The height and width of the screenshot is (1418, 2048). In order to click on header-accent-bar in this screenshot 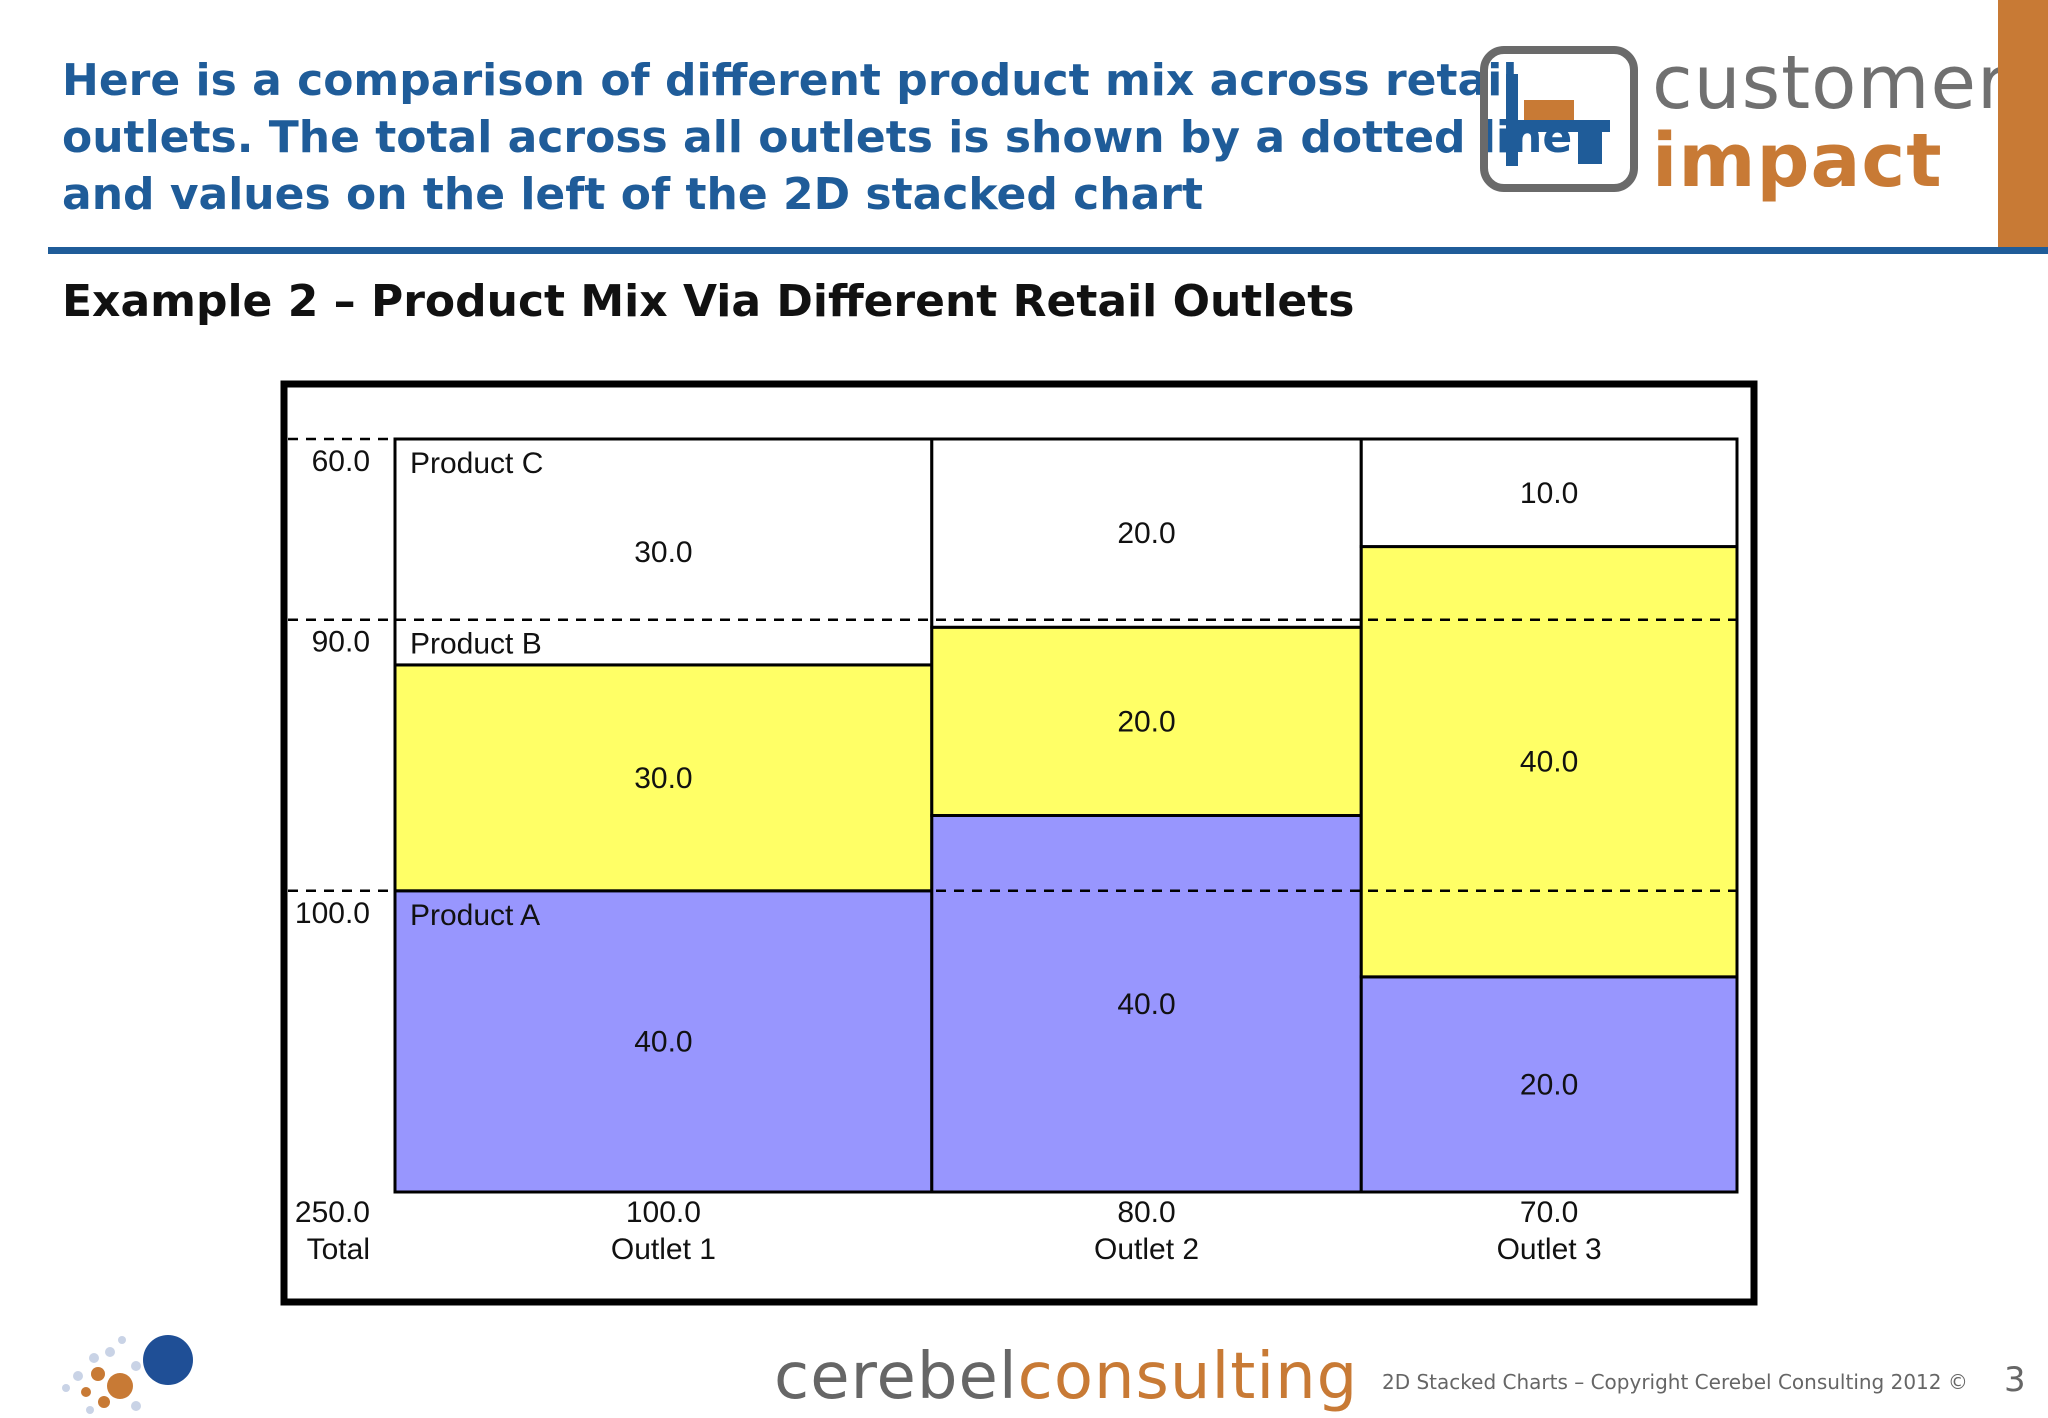, I will do `click(2023, 123)`.